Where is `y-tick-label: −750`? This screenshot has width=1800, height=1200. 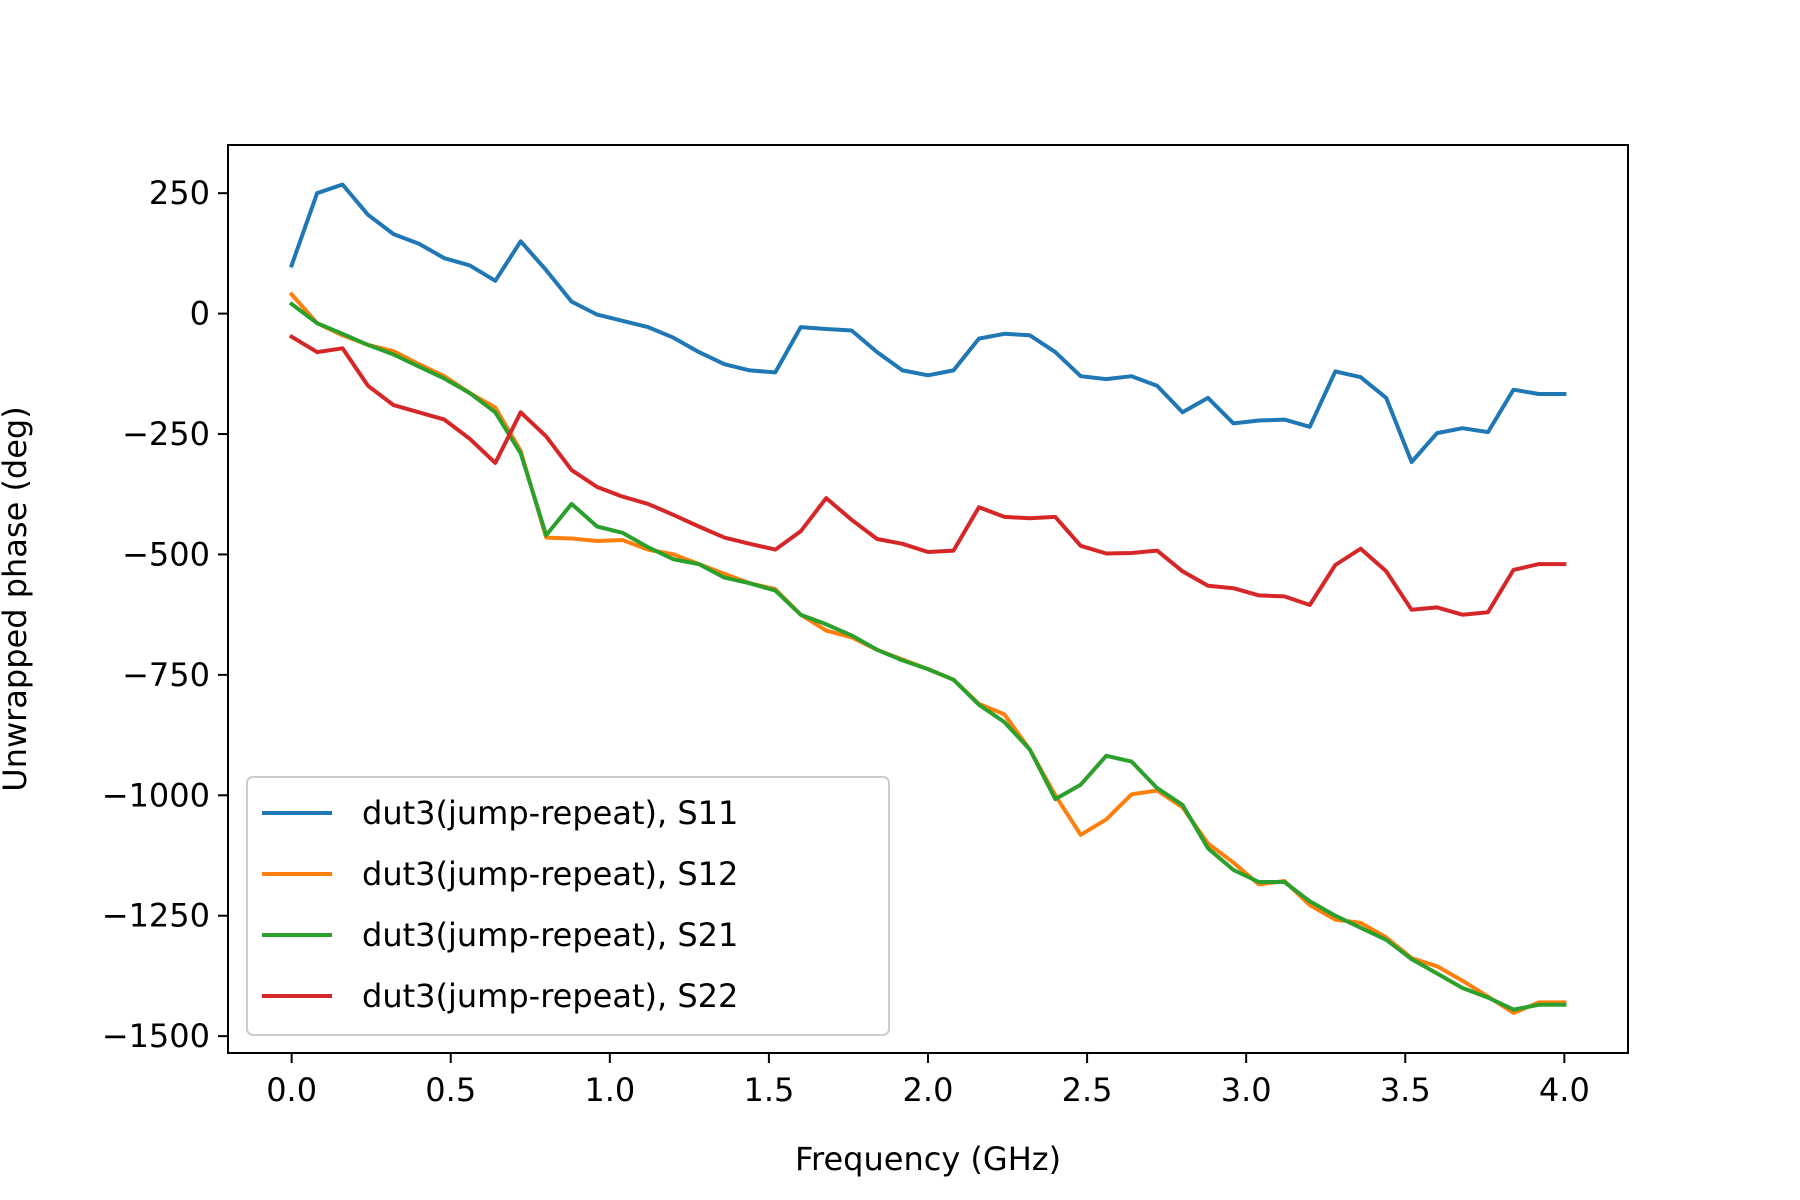 y-tick-label: −750 is located at coordinates (166, 675).